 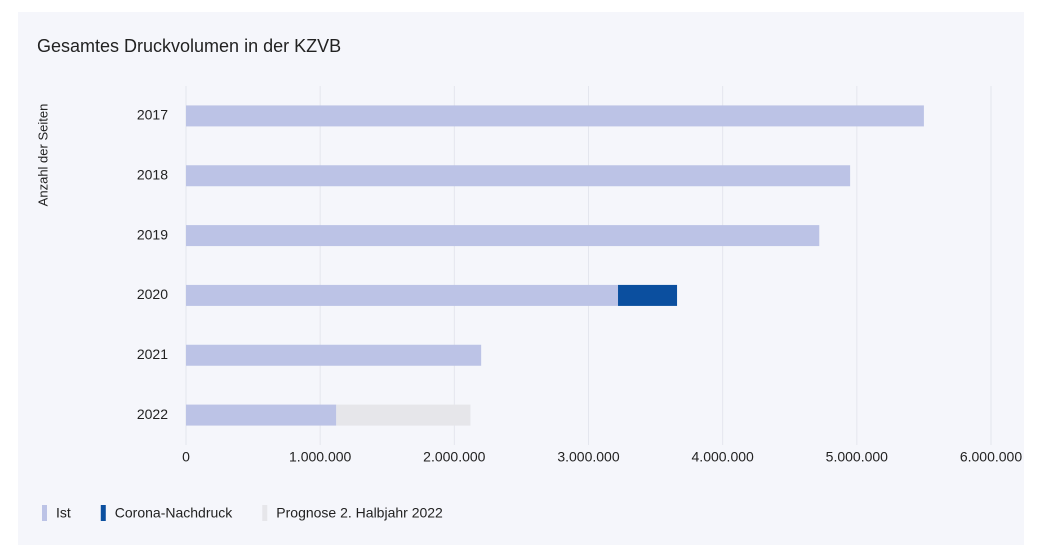 I want to click on y-tick-label: 2018, so click(x=152, y=174).